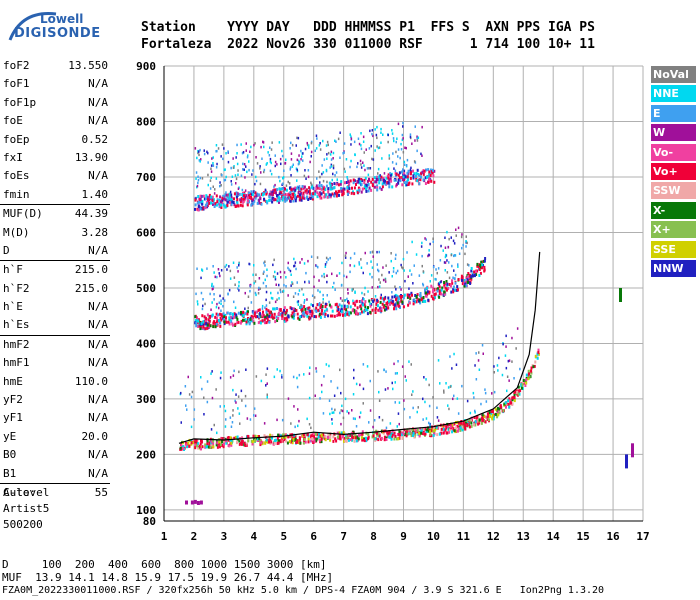 This screenshot has width=700, height=600. I want to click on param-row: fxI 13.90, so click(56, 158).